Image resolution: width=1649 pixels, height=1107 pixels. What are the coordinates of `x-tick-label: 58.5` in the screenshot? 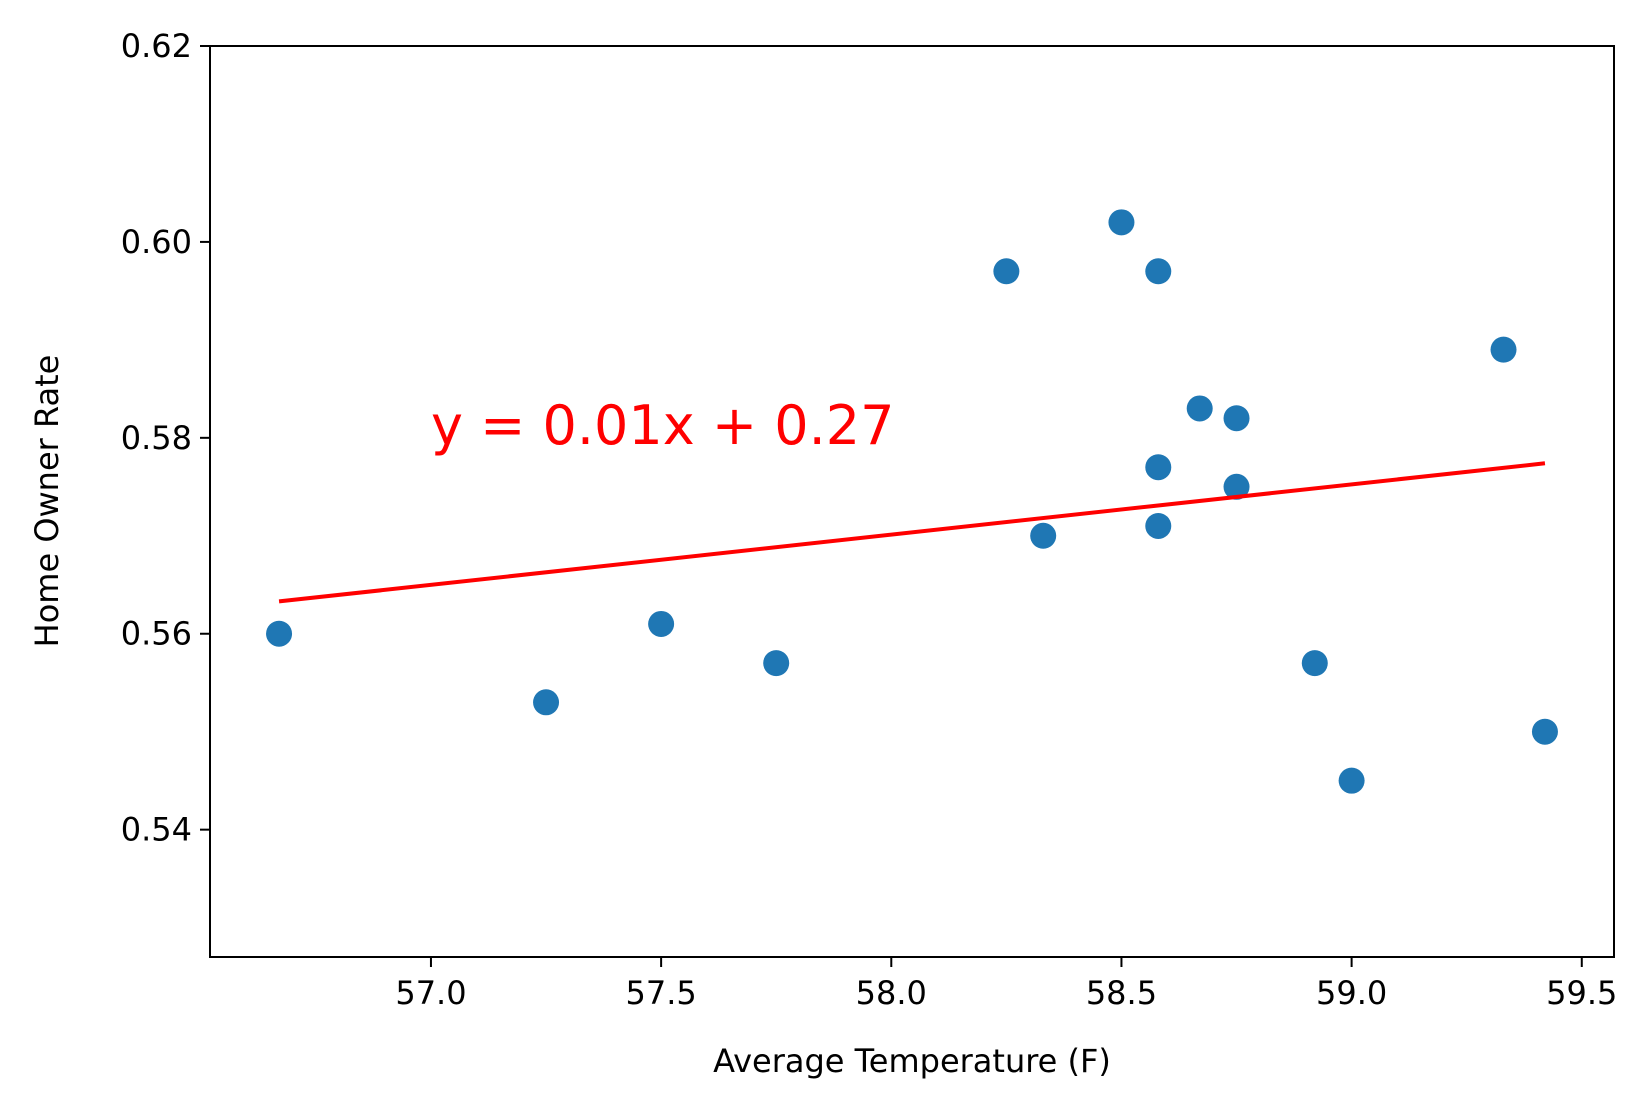 It's located at (1121, 993).